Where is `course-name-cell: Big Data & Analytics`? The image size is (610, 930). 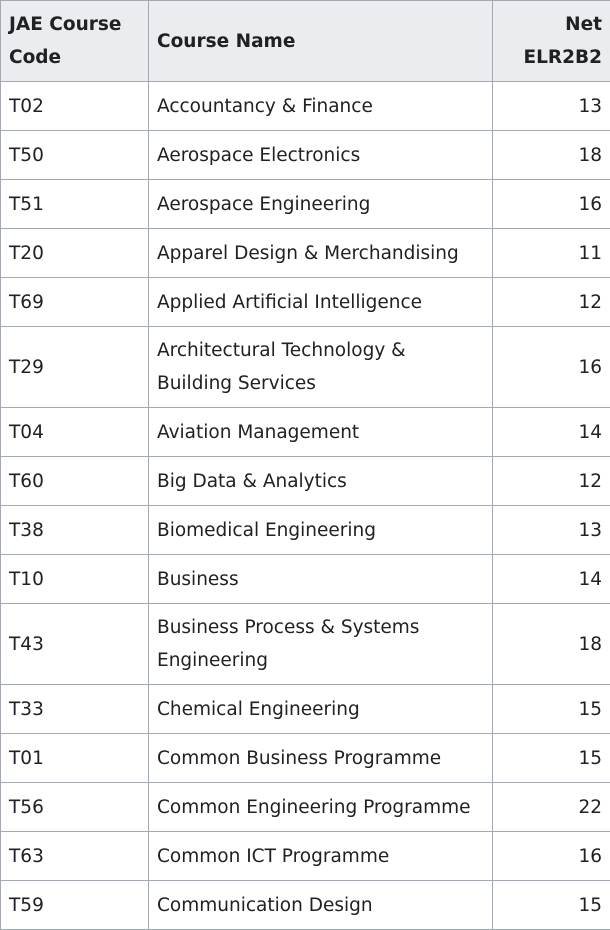 course-name-cell: Big Data & Analytics is located at coordinates (321, 481).